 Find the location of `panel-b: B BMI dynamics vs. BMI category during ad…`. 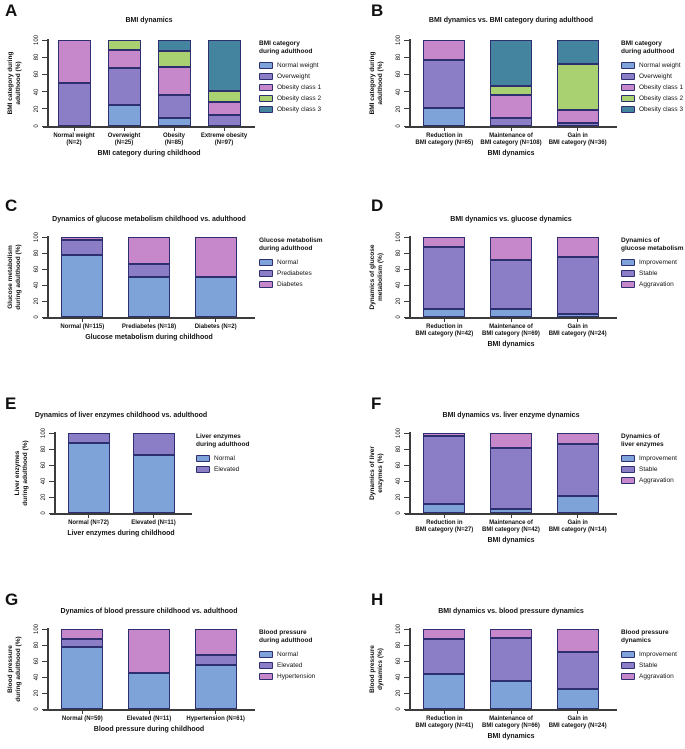

panel-b: B BMI dynamics vs. BMI category during ad… is located at coordinates (514, 92).